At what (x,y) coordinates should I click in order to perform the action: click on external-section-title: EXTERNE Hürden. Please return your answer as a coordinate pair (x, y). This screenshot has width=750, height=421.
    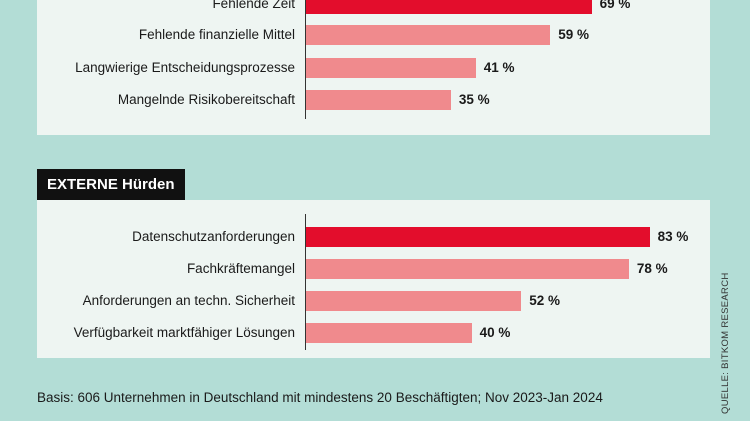
    Looking at the image, I should click on (111, 184).